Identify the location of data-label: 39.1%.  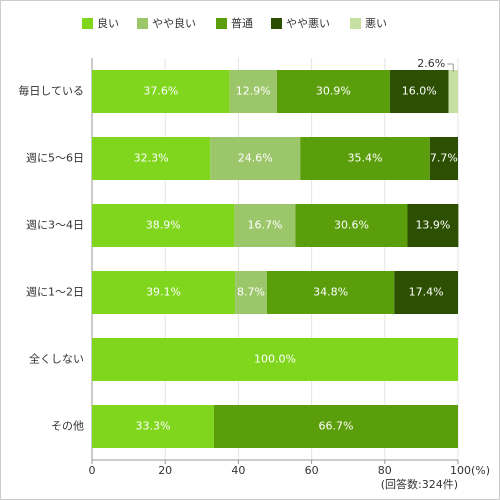
(163, 292).